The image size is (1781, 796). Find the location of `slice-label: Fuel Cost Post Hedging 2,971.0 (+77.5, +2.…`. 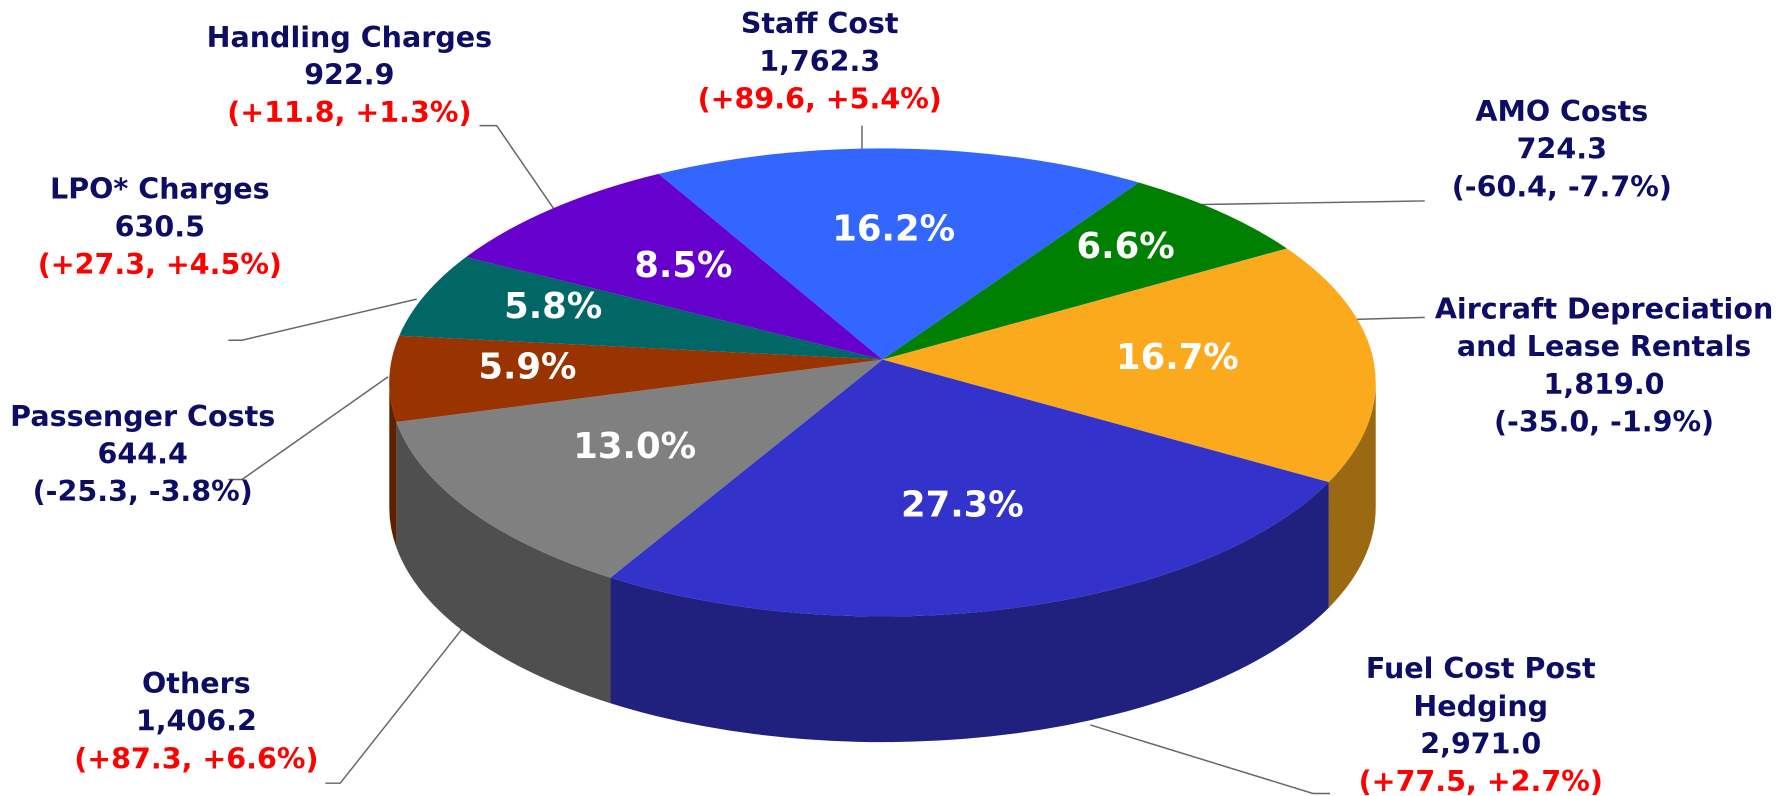

slice-label: Fuel Cost Post Hedging 2,971.0 (+77.5, +2.… is located at coordinates (1480, 723).